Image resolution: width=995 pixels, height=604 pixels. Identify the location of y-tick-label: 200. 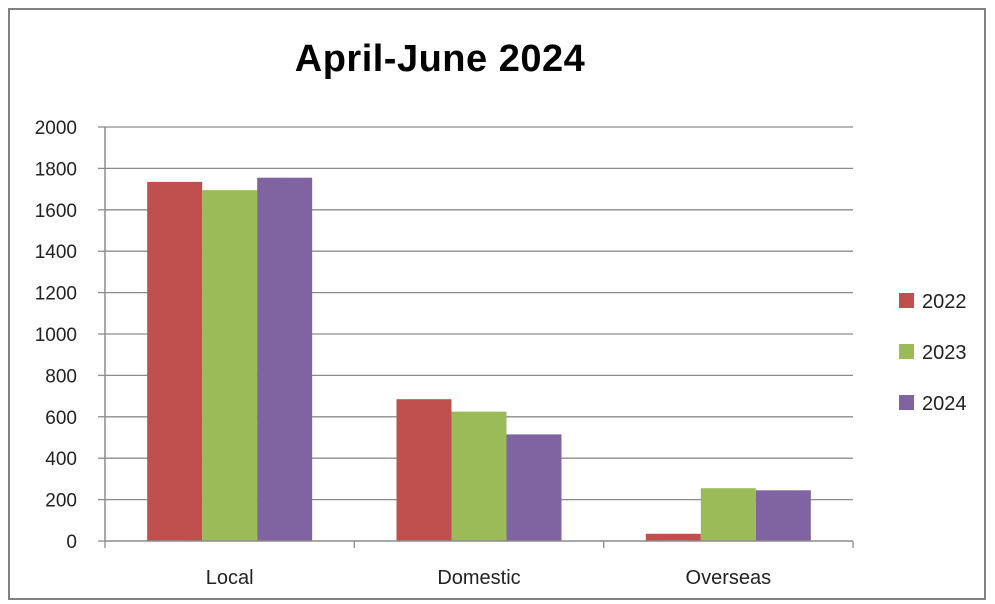
(61, 501).